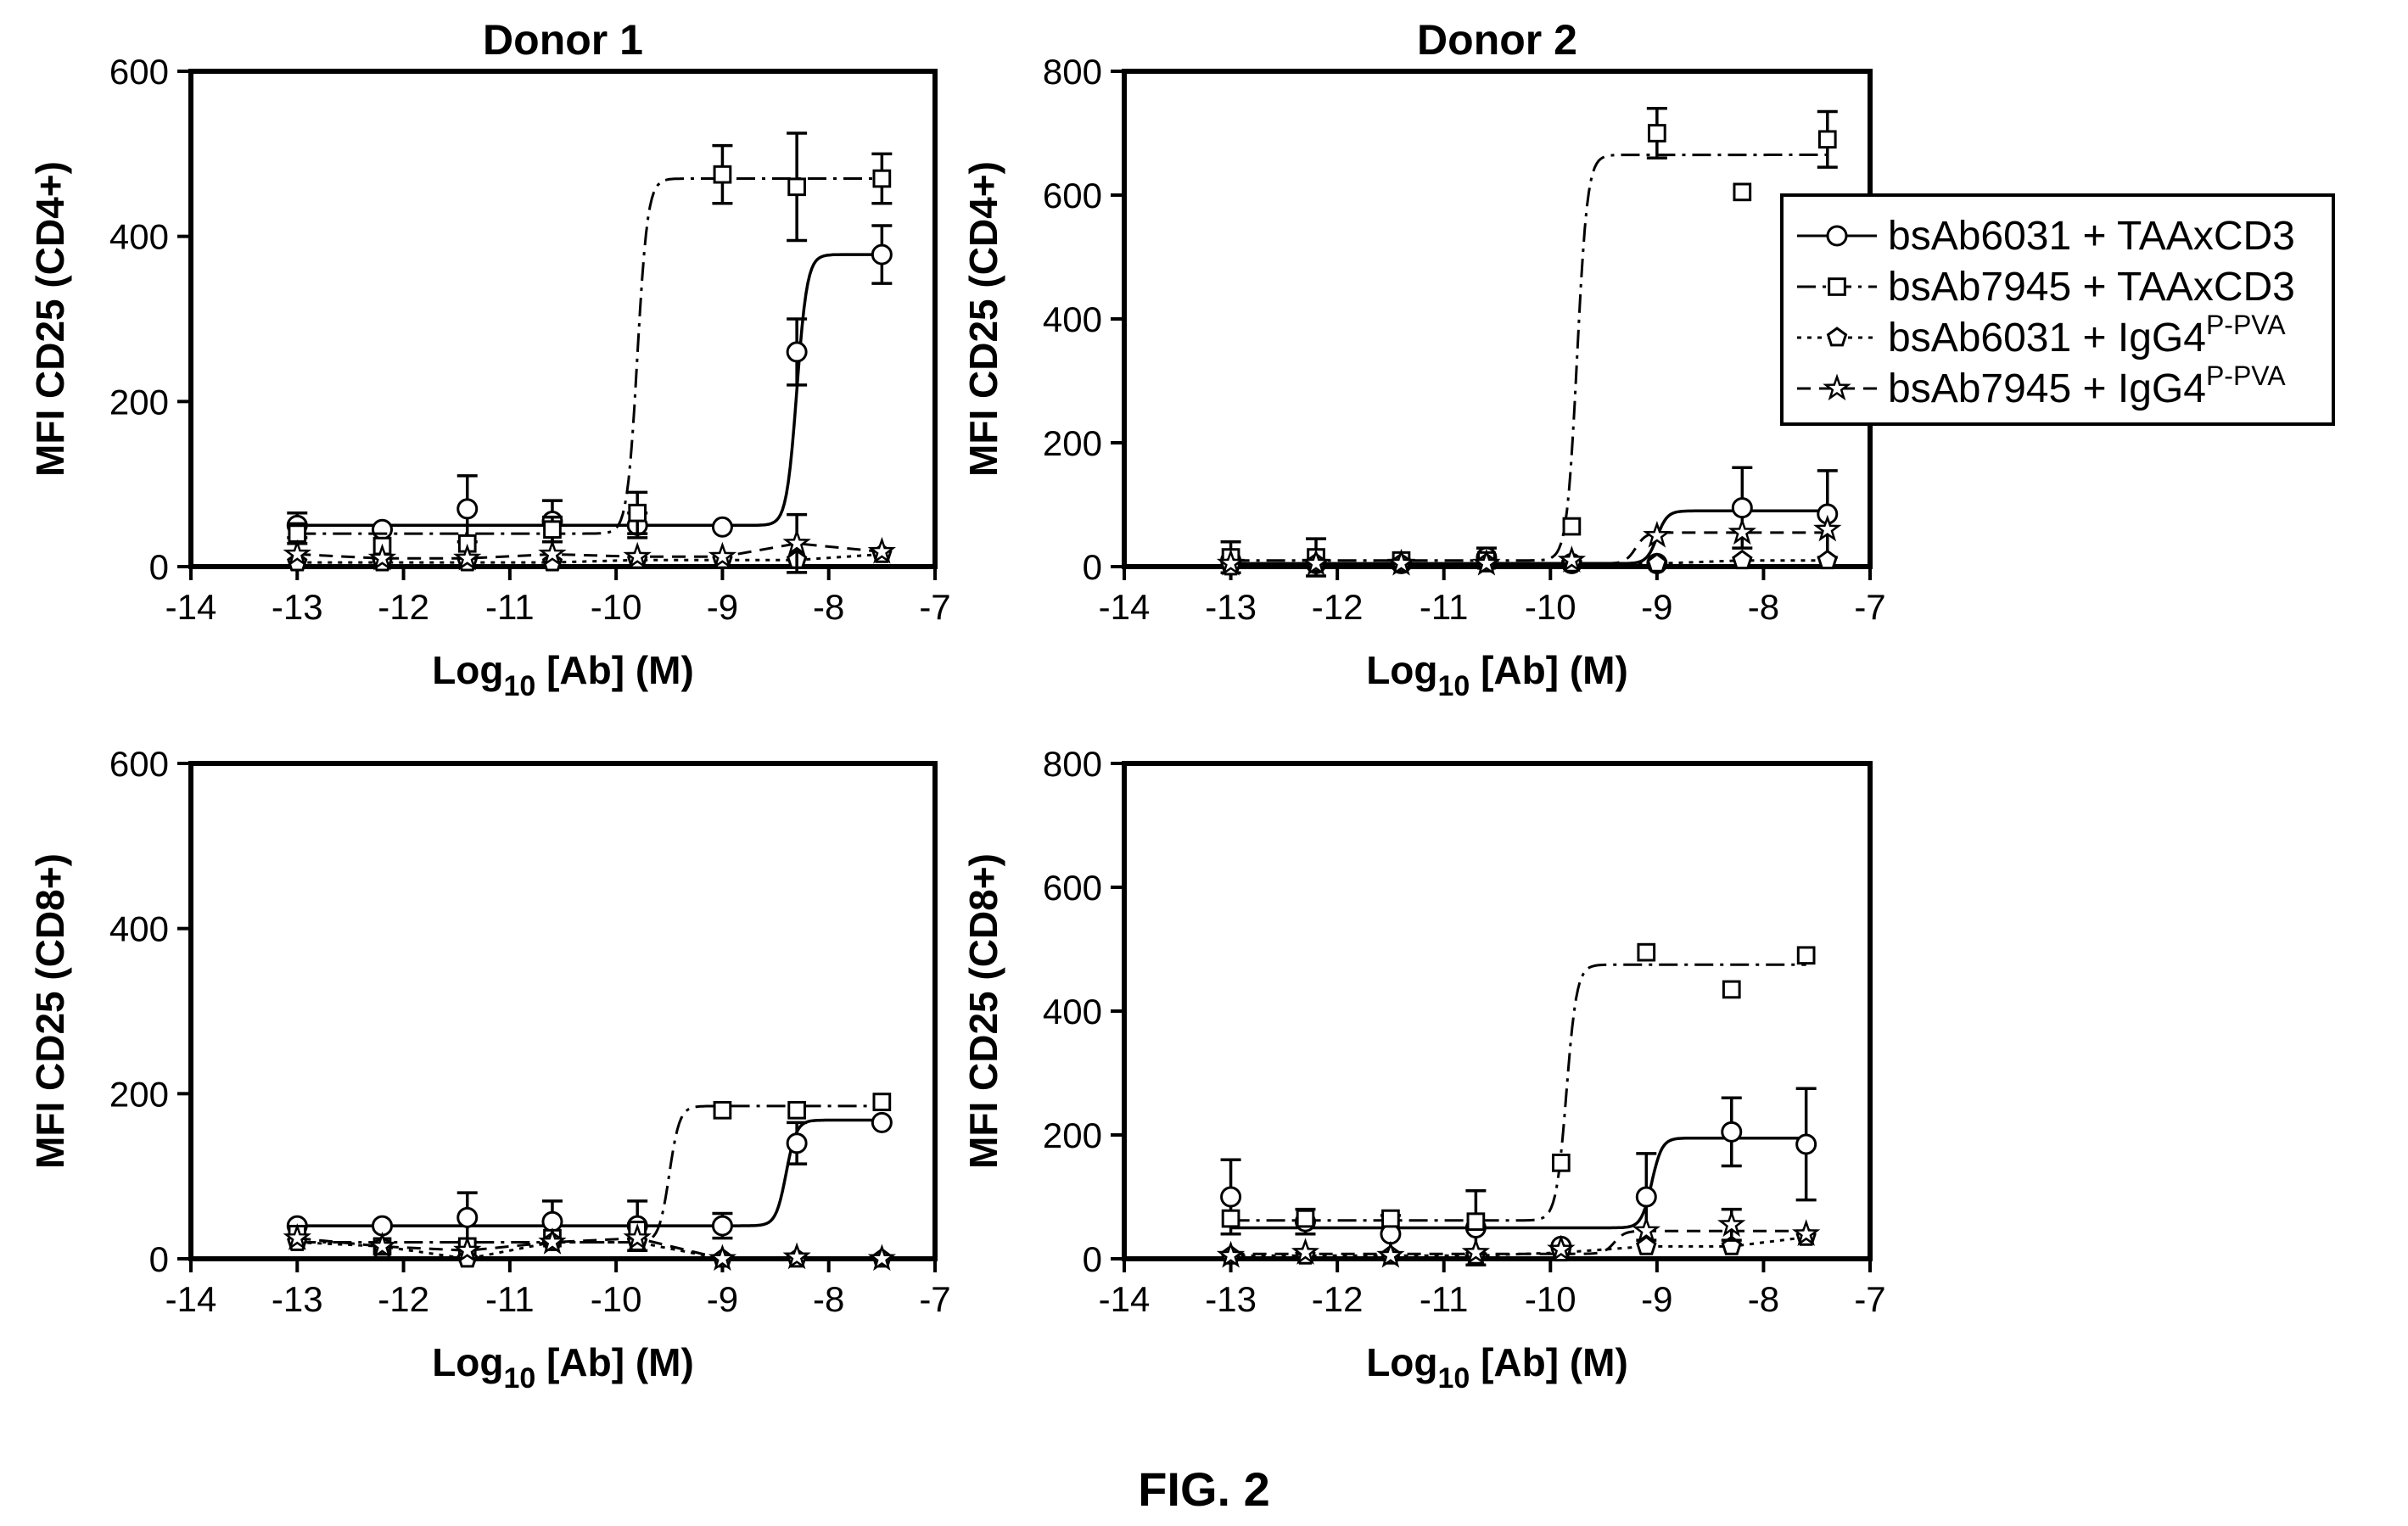 The image size is (2408, 1526). I want to click on legend-entry: bsAb6031 + IgG4P-PVA, so click(2042, 335).